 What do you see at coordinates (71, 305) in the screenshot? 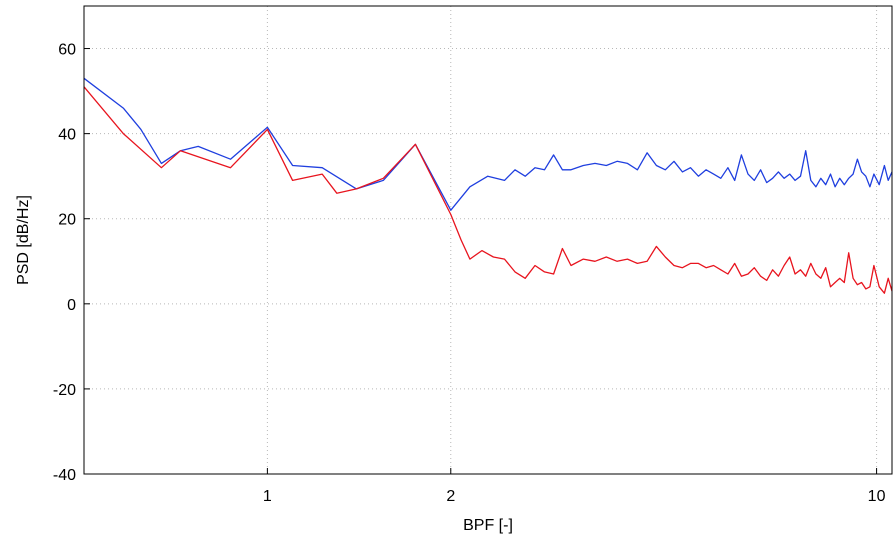
I see `y-tick-label: 0` at bounding box center [71, 305].